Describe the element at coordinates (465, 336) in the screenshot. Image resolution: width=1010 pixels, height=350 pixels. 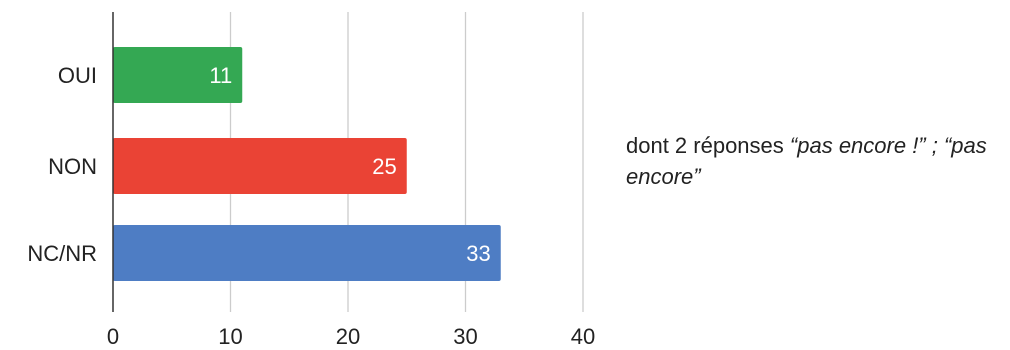
I see `x-tick-label-30: 30` at that location.